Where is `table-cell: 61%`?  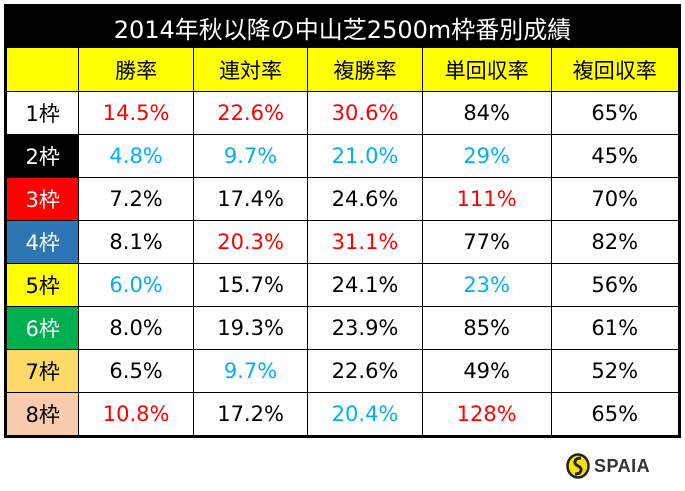 table-cell: 61% is located at coordinates (615, 328).